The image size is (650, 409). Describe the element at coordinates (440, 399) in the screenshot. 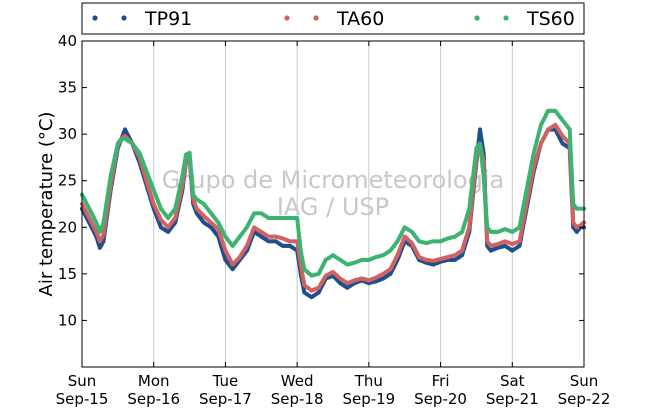

I see `x-tick-label-date: Sep-20` at that location.